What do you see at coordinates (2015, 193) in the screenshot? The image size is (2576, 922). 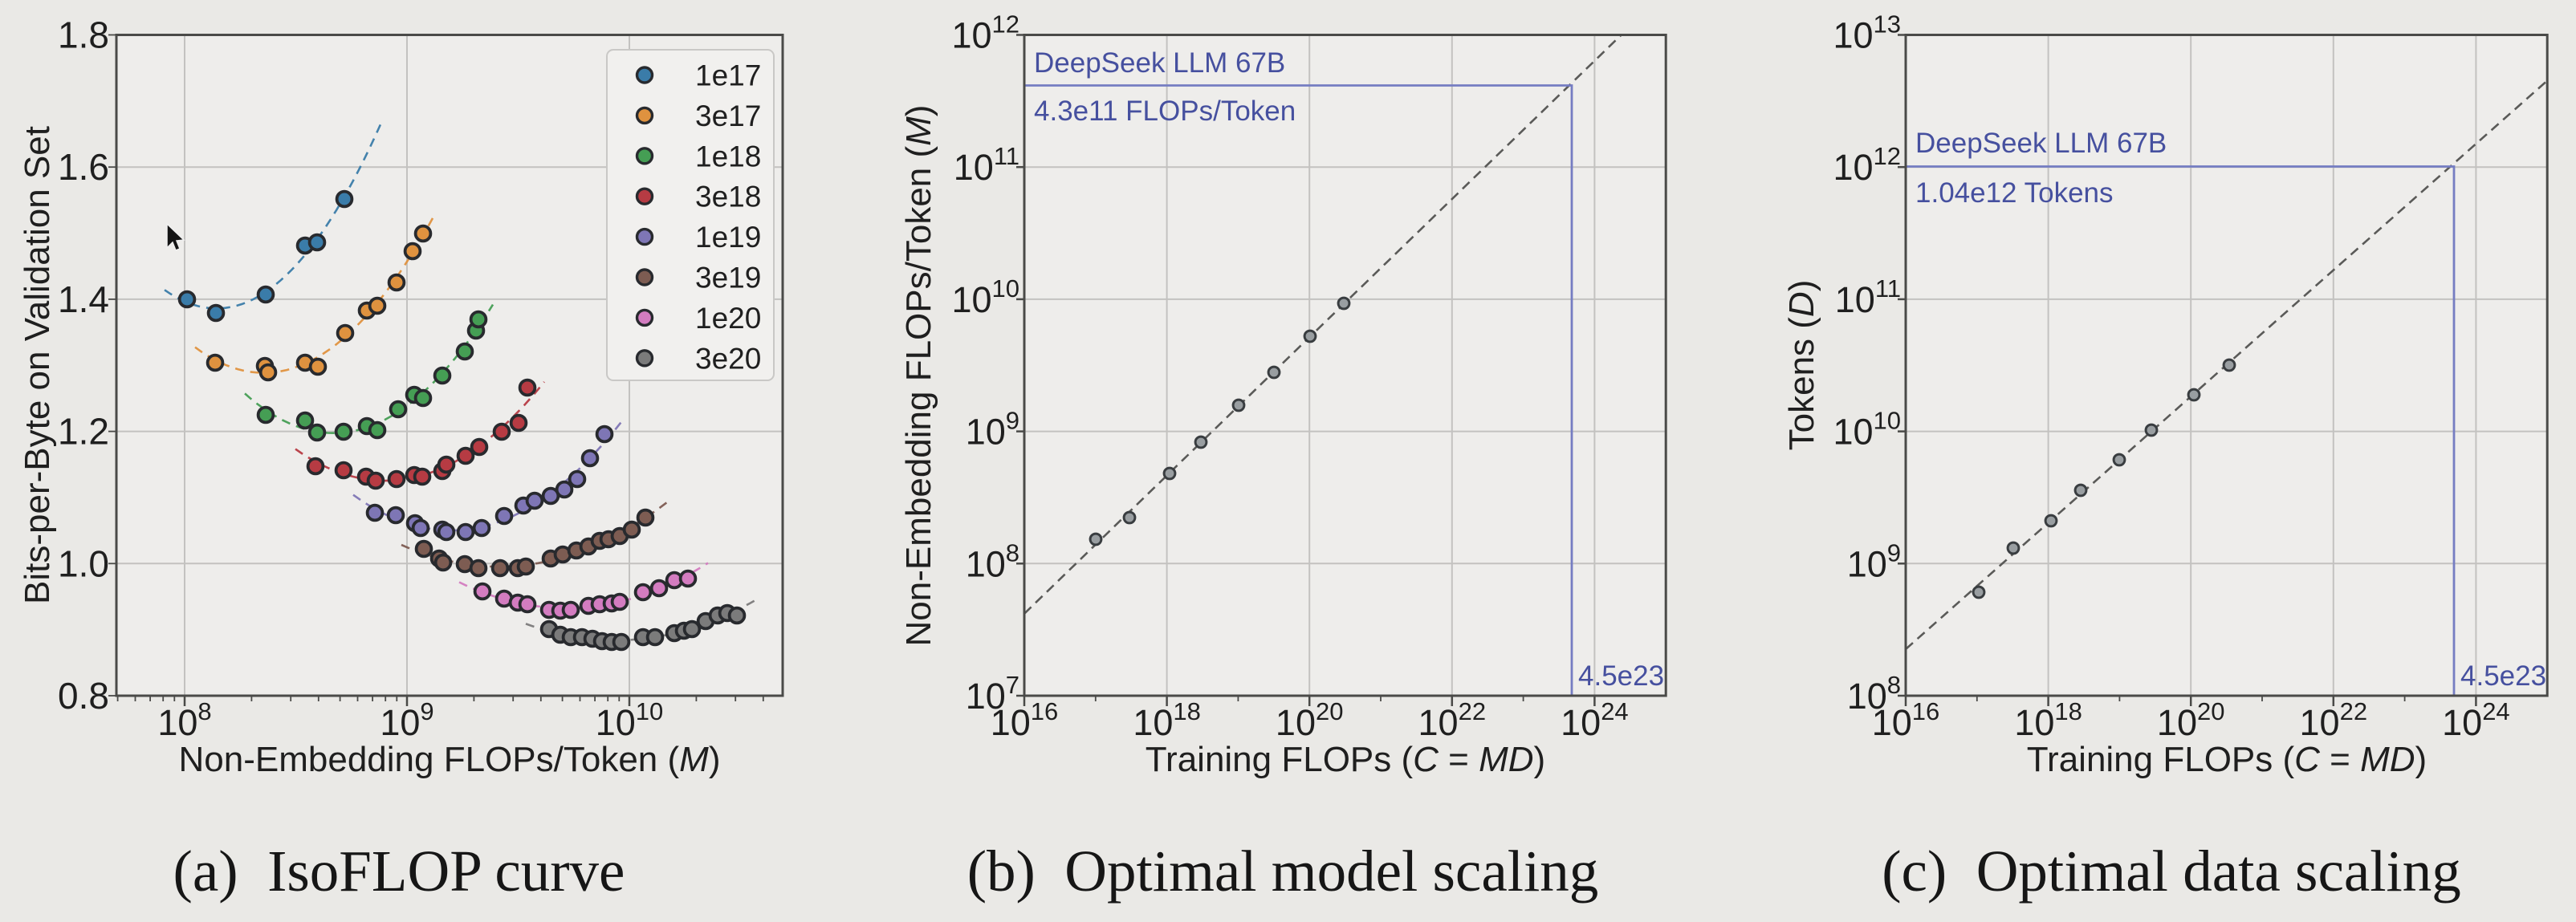 I see `svg-text: 1.04e12 Tokens` at bounding box center [2015, 193].